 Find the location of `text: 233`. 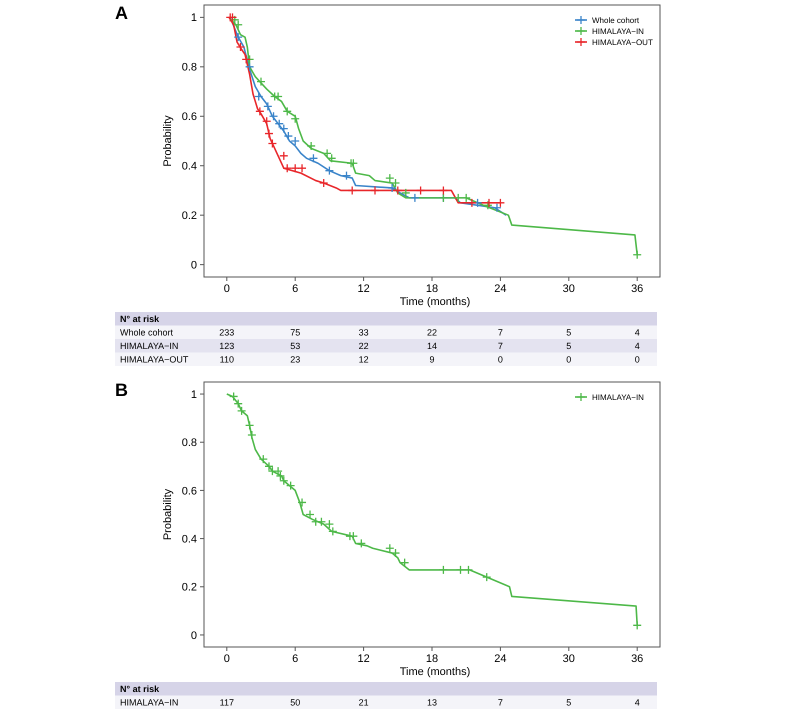

text: 233 is located at coordinates (226, 332).